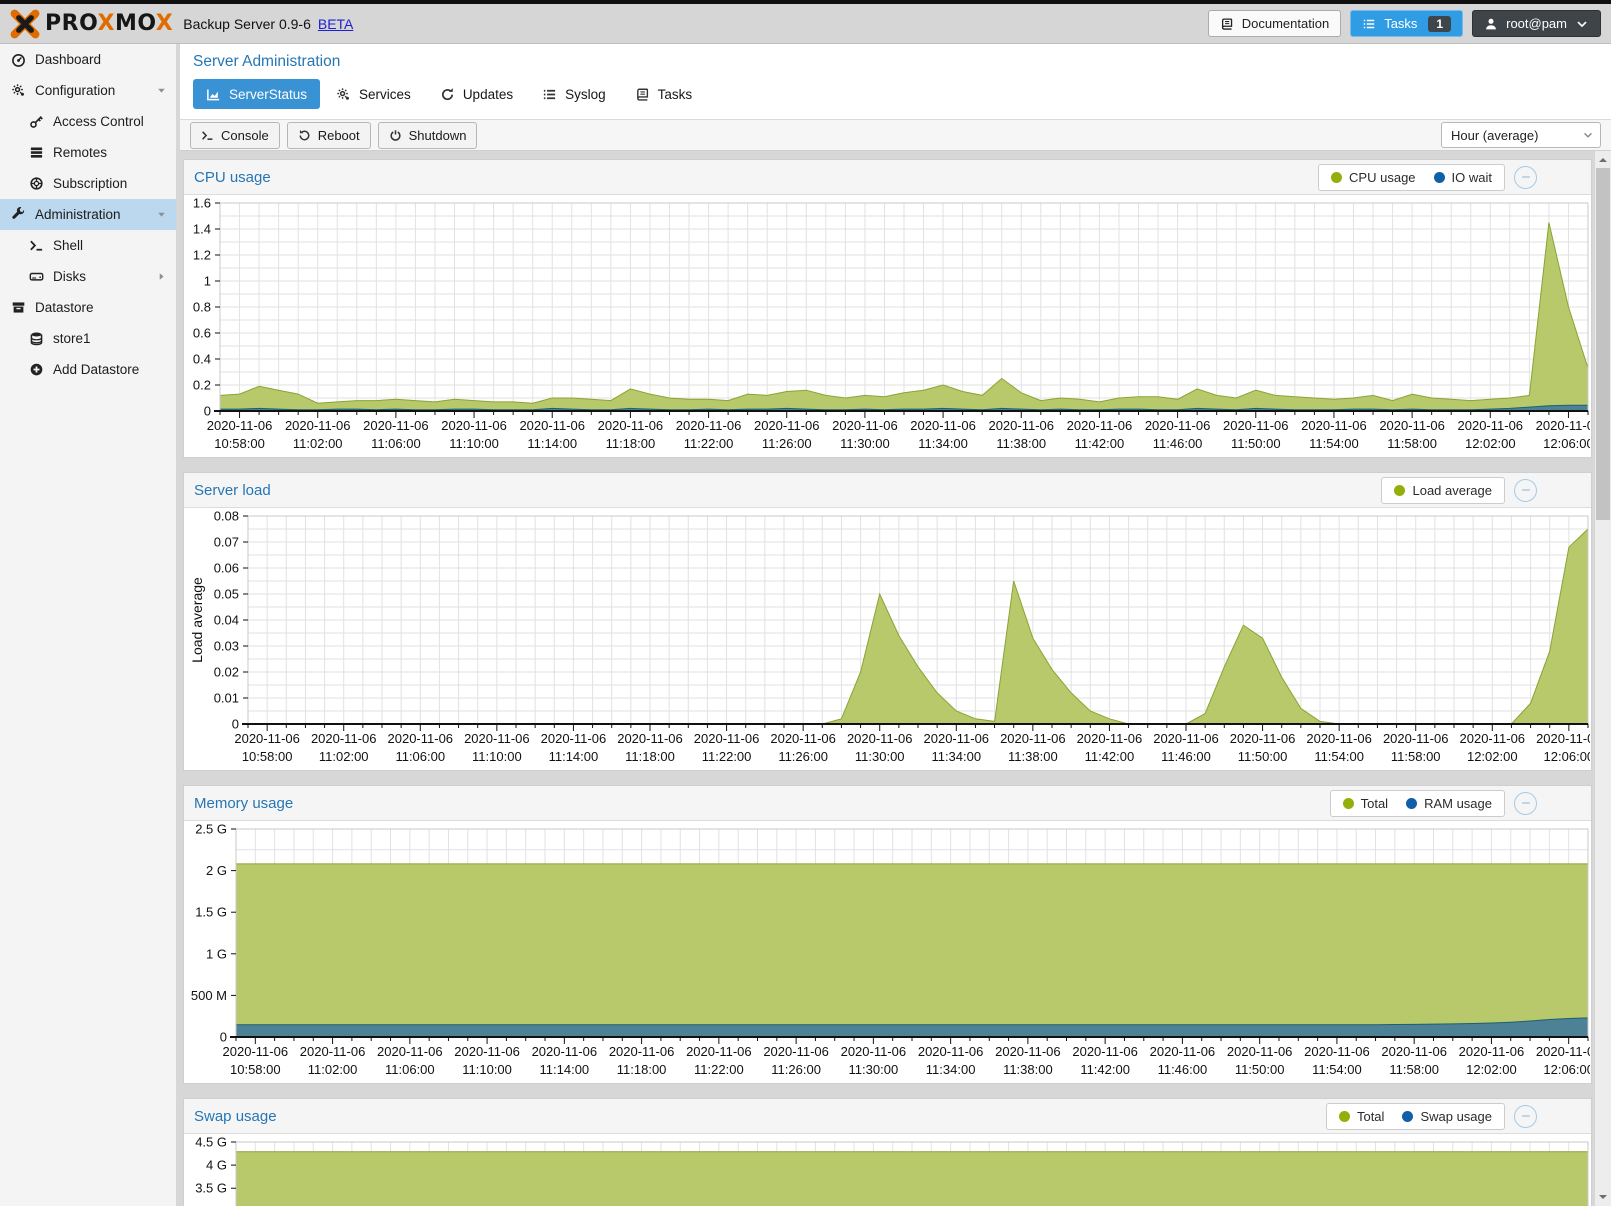 Image resolution: width=1611 pixels, height=1206 pixels. What do you see at coordinates (338, 135) in the screenshot?
I see `reboot-button-label: Reboot` at bounding box center [338, 135].